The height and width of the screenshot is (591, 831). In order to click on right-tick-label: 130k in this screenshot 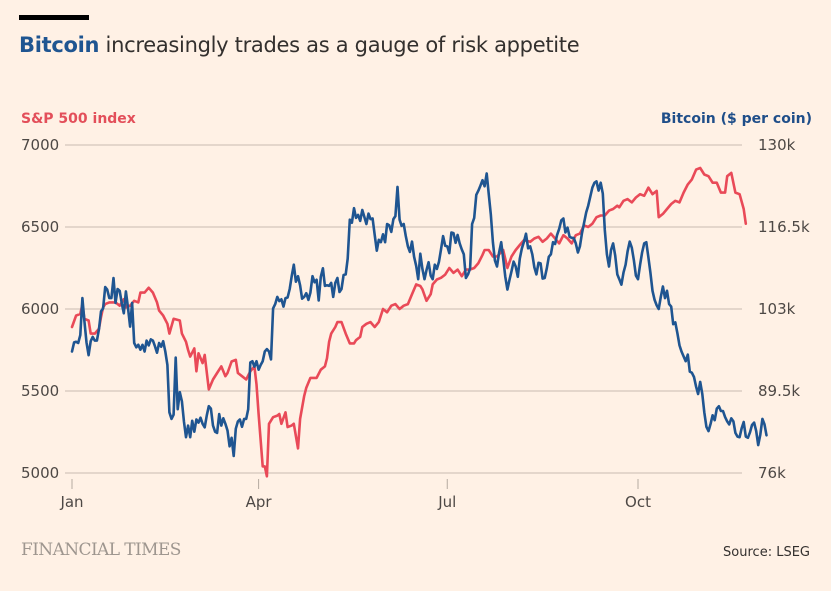, I will do `click(777, 145)`.